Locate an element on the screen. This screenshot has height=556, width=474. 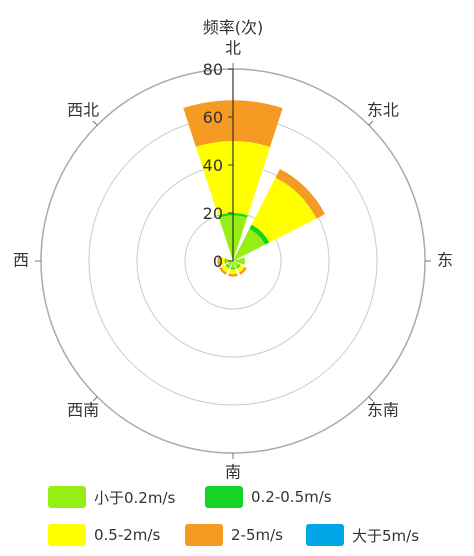
direction-label: 东北 is located at coordinates (383, 110).